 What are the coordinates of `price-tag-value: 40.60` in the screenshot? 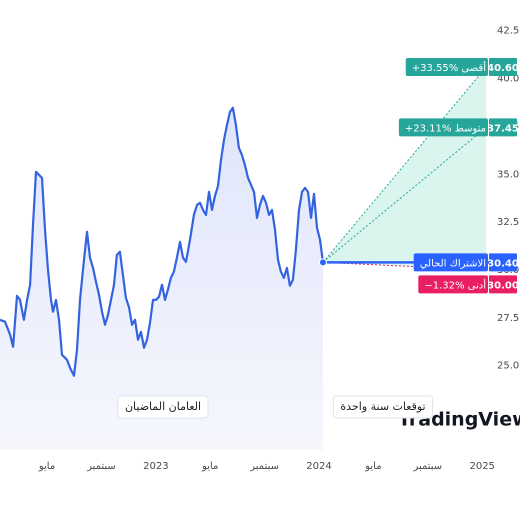 It's located at (503, 68).